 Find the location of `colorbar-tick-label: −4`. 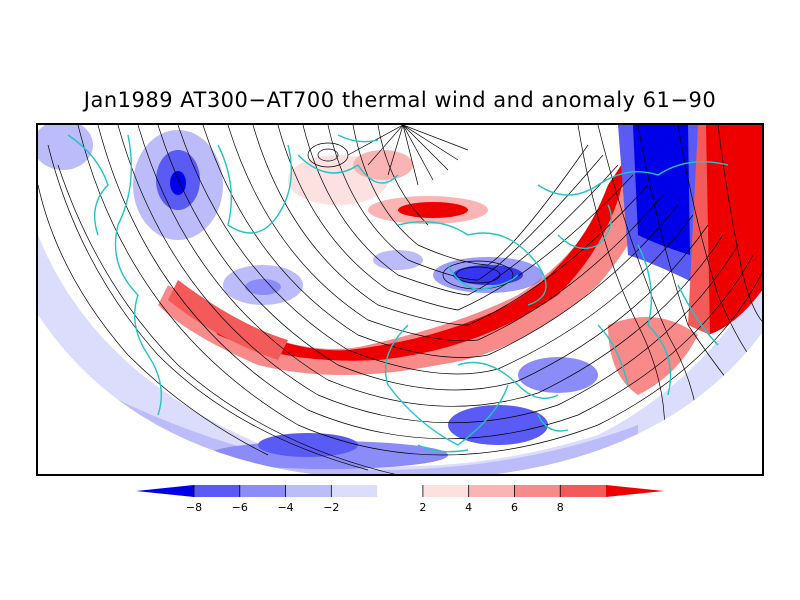

colorbar-tick-label: −4 is located at coordinates (285, 507).